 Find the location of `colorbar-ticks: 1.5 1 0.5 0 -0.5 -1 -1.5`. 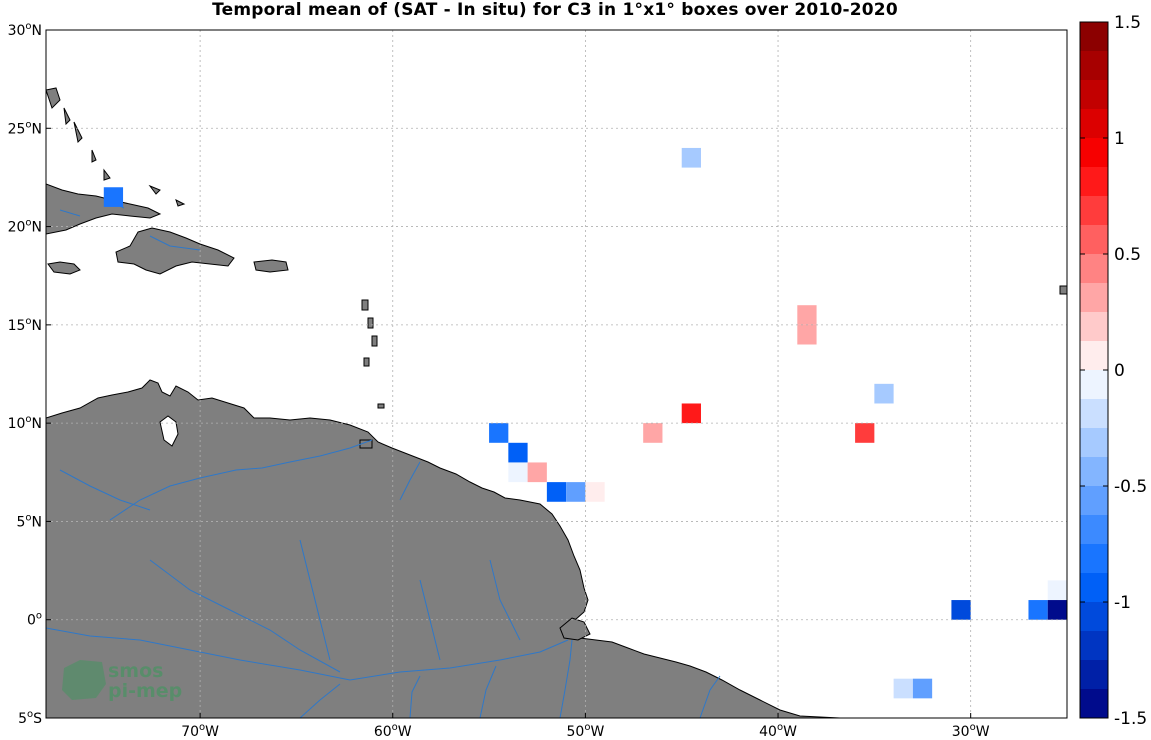

colorbar-ticks: 1.5 1 0.5 0 -0.5 -1 -1.5 is located at coordinates (1113, 371).